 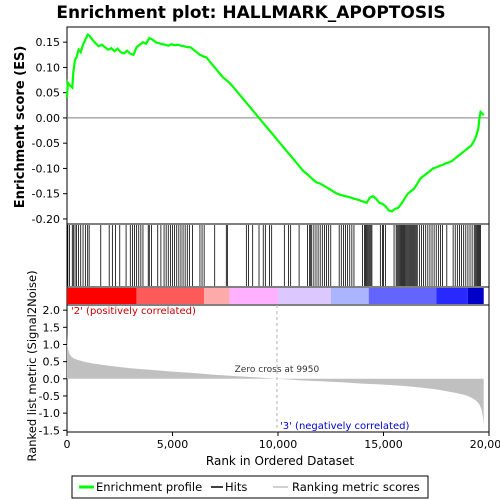 What do you see at coordinates (67, 444) in the screenshot?
I see `x-tick-label: 0` at bounding box center [67, 444].